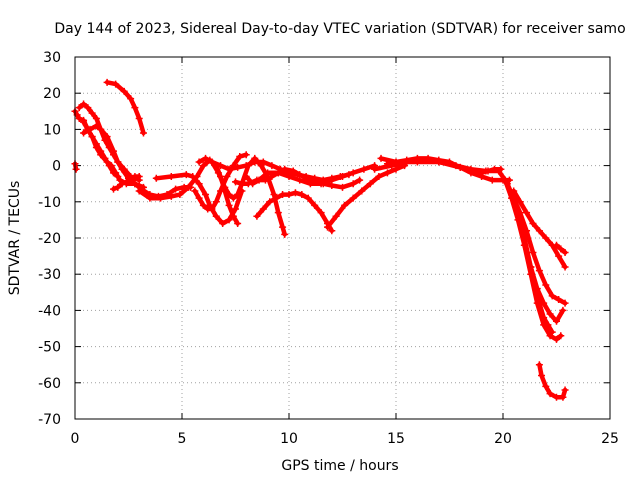 This screenshot has height=480, width=640. I want to click on x-axis-title: GPS time / hours, so click(339, 466).